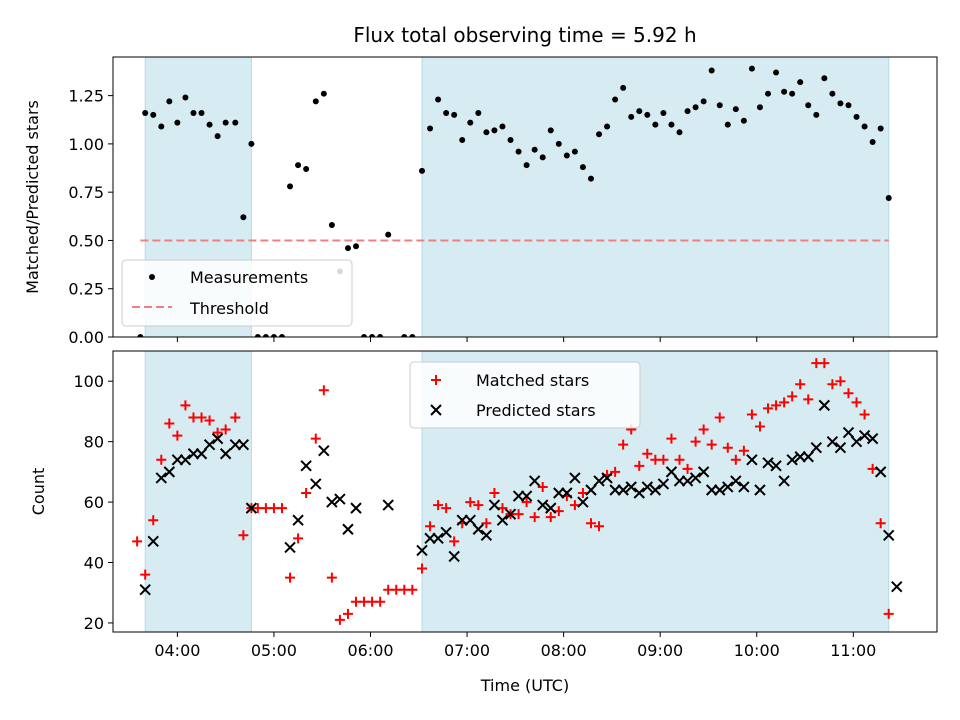  I want to click on observing-window-band, so click(198, 491).